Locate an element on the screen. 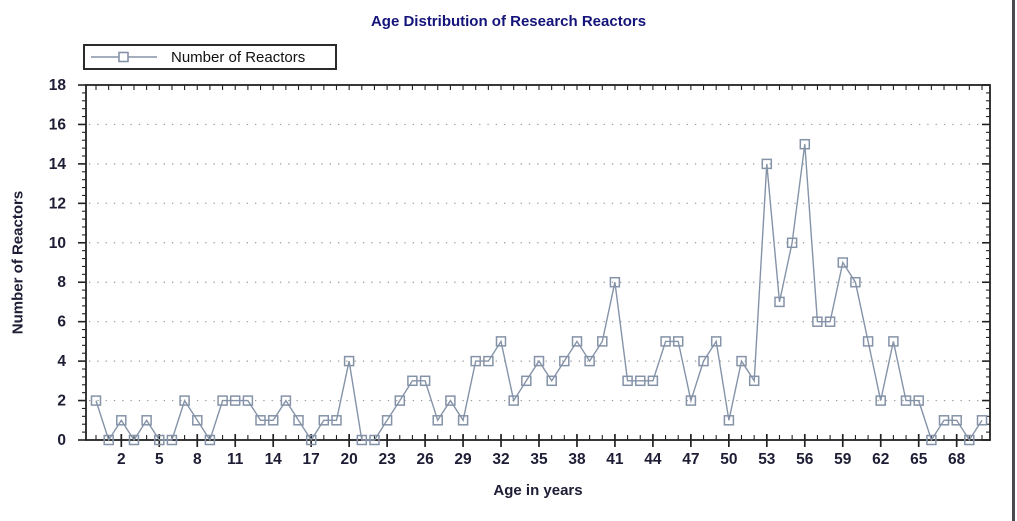  svg-text: 35 is located at coordinates (539, 459).